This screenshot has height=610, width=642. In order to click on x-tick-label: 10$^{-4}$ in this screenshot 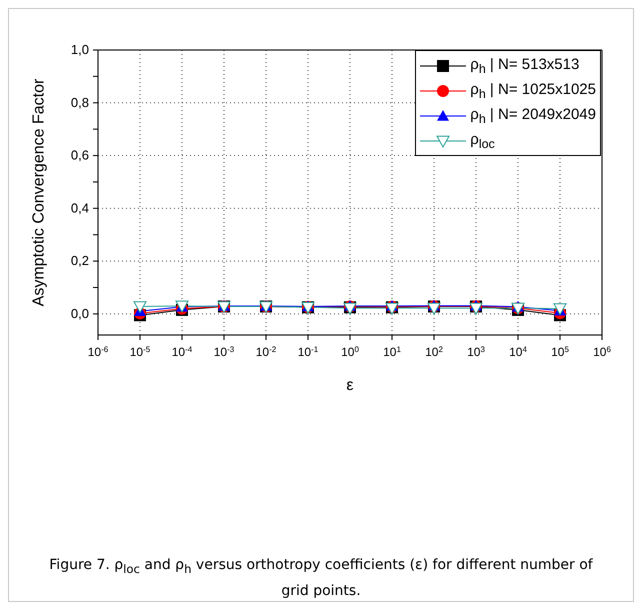, I will do `click(182, 351)`.